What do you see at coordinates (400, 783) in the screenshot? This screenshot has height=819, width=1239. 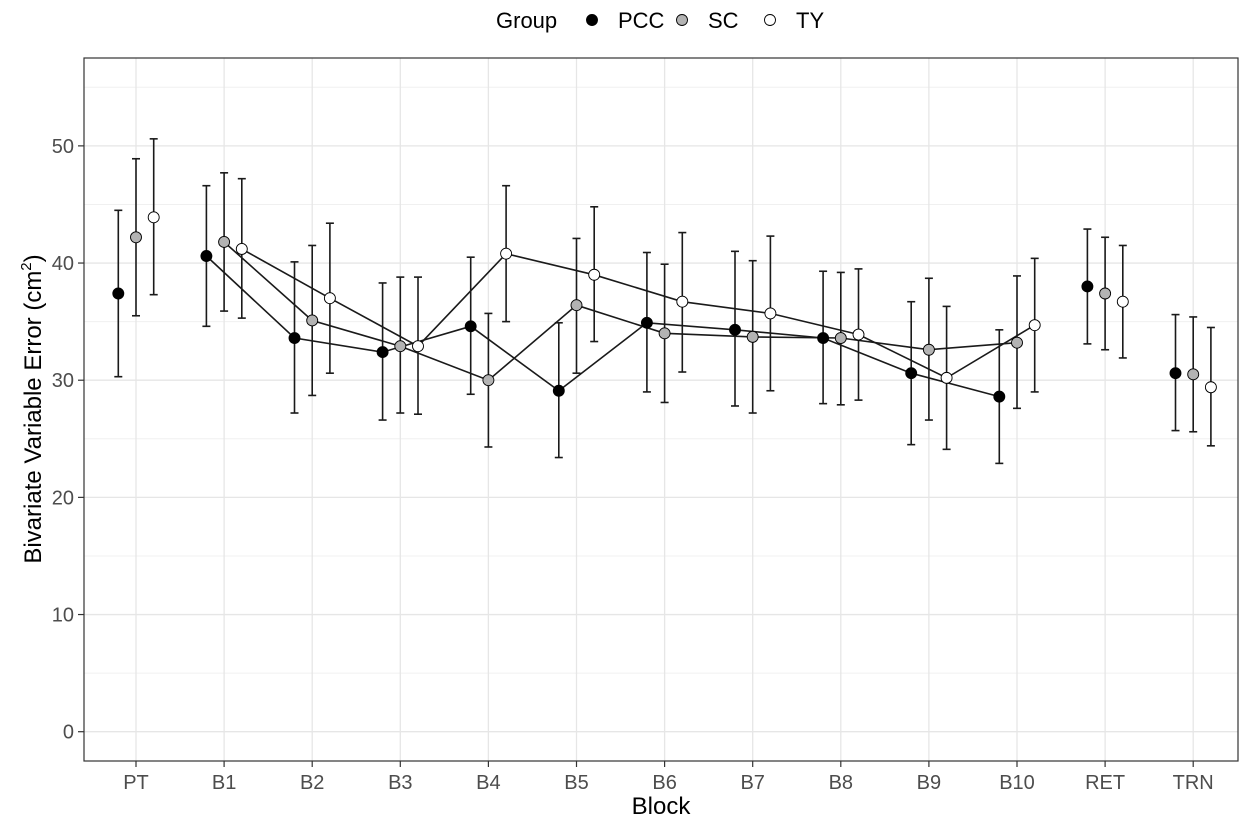 I see `x-tick-label: B3` at bounding box center [400, 783].